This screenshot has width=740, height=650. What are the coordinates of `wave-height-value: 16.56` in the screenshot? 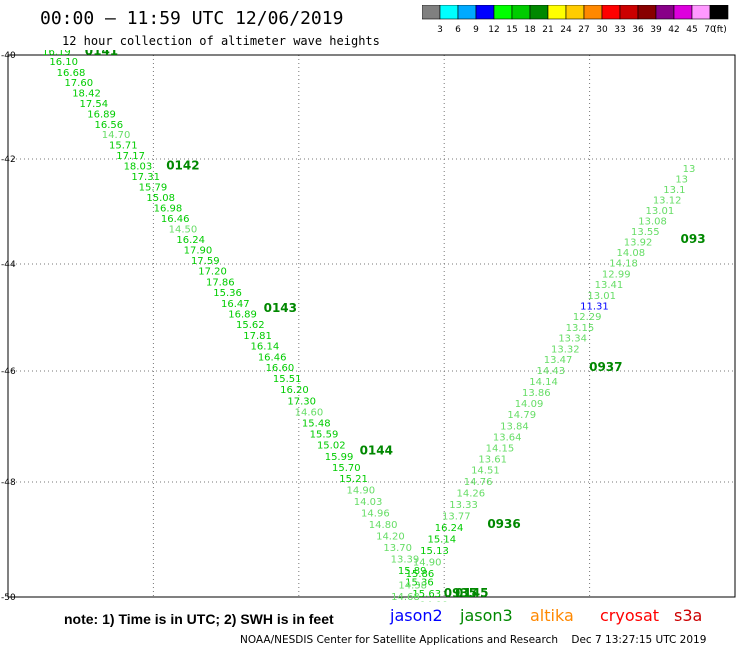 It's located at (108, 125).